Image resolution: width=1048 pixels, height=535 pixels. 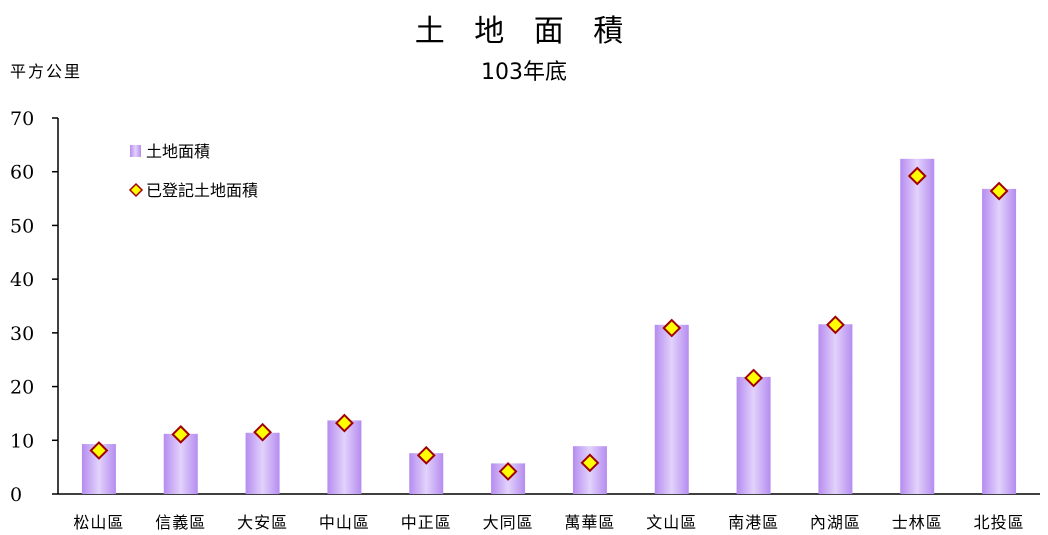 What do you see at coordinates (22, 226) in the screenshot?
I see `y-tick-label: 50` at bounding box center [22, 226].